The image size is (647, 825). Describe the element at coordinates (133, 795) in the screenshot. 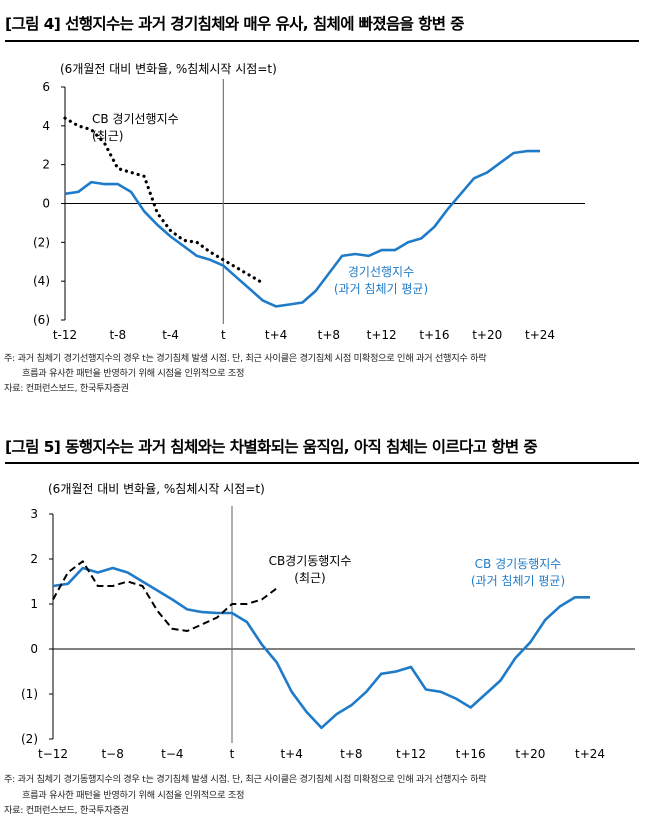

I see `figure-5-note-2: 흐름과 유사한 패턴을 반영하기 위해 시점을 인위적으로 조정` at that location.